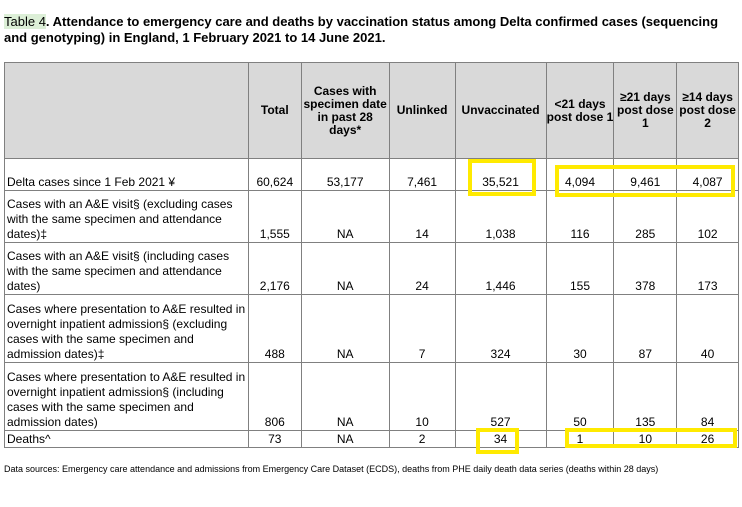 The width and height of the screenshot is (742, 507). I want to click on table-cell: 50, so click(580, 396).